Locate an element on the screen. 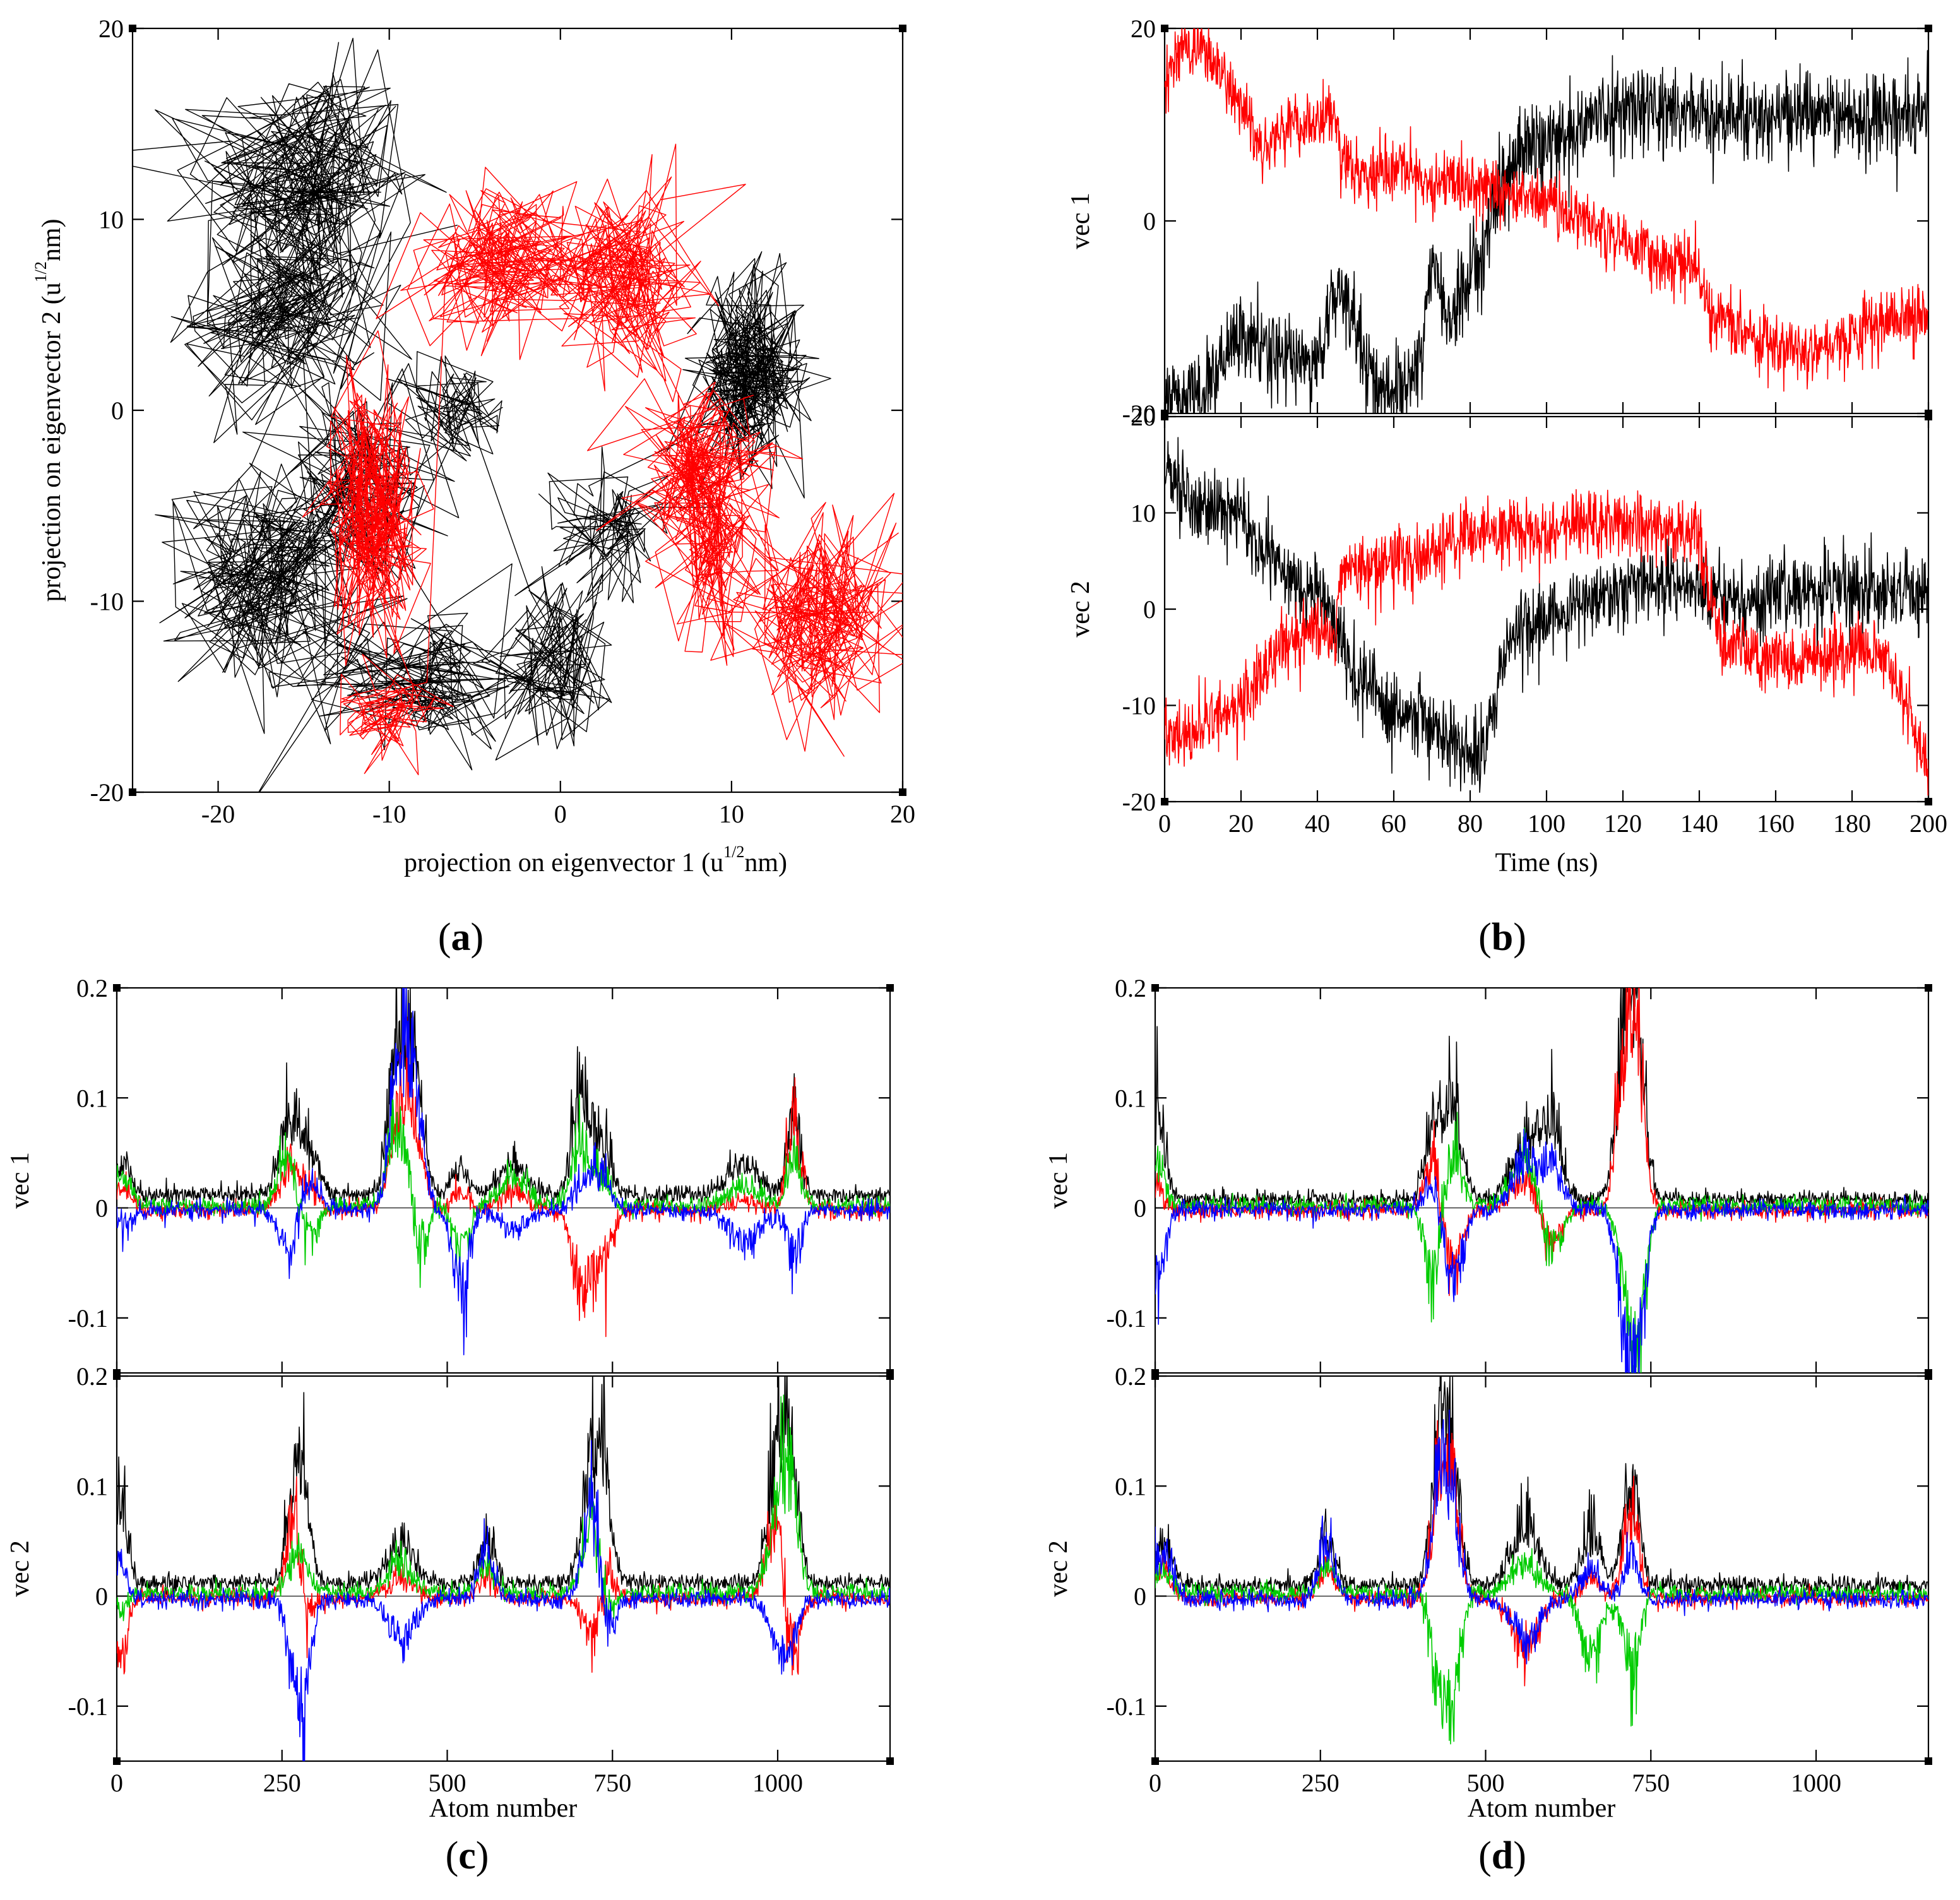 Image resolution: width=1960 pixels, height=1900 pixels. x-tick-label: 80 is located at coordinates (1470, 823).